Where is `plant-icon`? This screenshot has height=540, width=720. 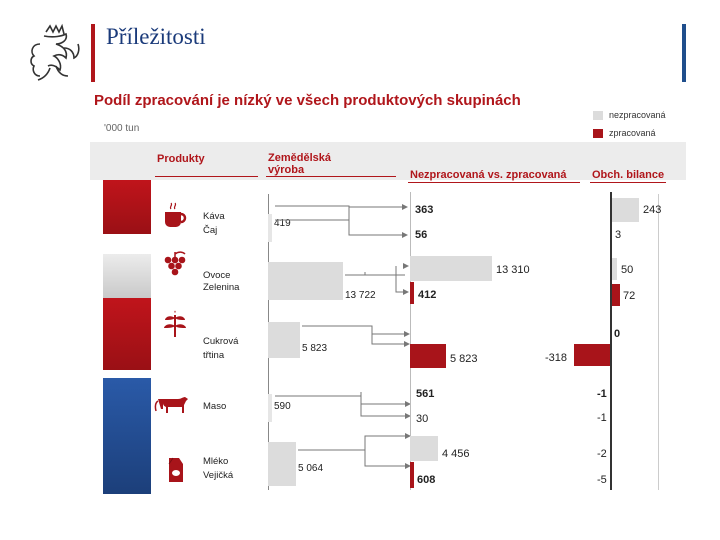 plant-icon is located at coordinates (175, 323).